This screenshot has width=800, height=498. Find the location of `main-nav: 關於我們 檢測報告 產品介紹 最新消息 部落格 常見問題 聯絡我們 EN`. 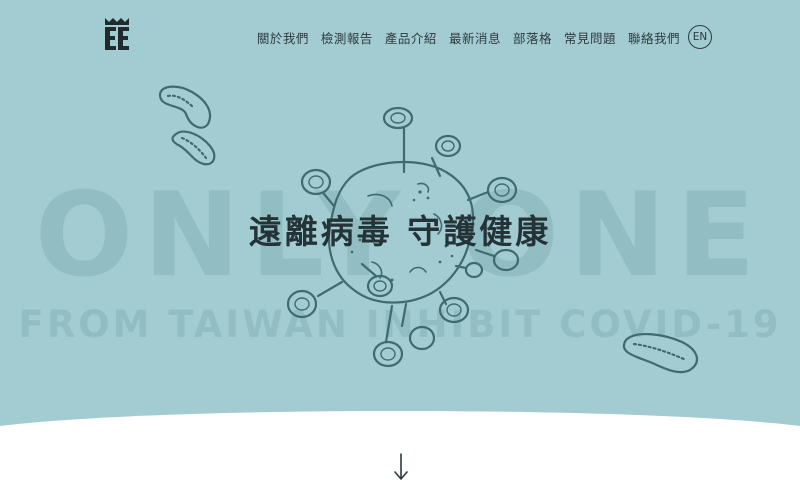

main-nav: 關於我們 檢測報告 產品介紹 最新消息 部落格 常見問題 聯絡我們 EN is located at coordinates (478, 37).